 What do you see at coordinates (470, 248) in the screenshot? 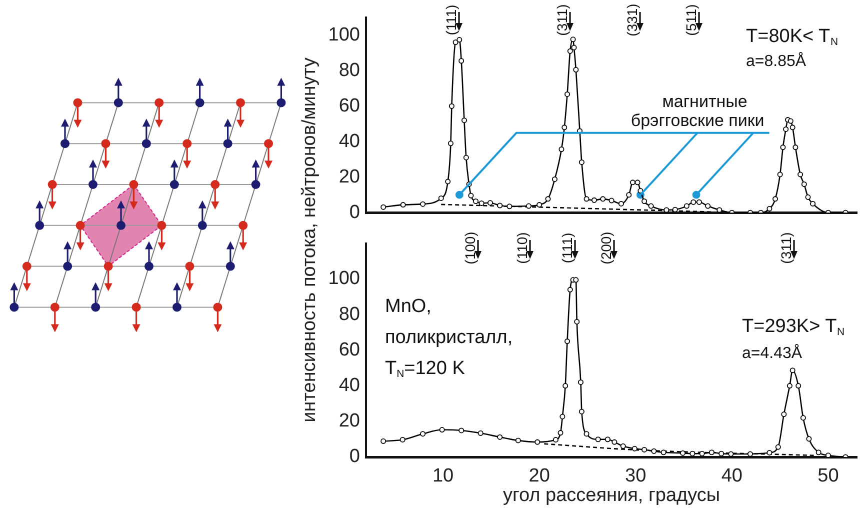
I see `annotation: (100)` at bounding box center [470, 248].